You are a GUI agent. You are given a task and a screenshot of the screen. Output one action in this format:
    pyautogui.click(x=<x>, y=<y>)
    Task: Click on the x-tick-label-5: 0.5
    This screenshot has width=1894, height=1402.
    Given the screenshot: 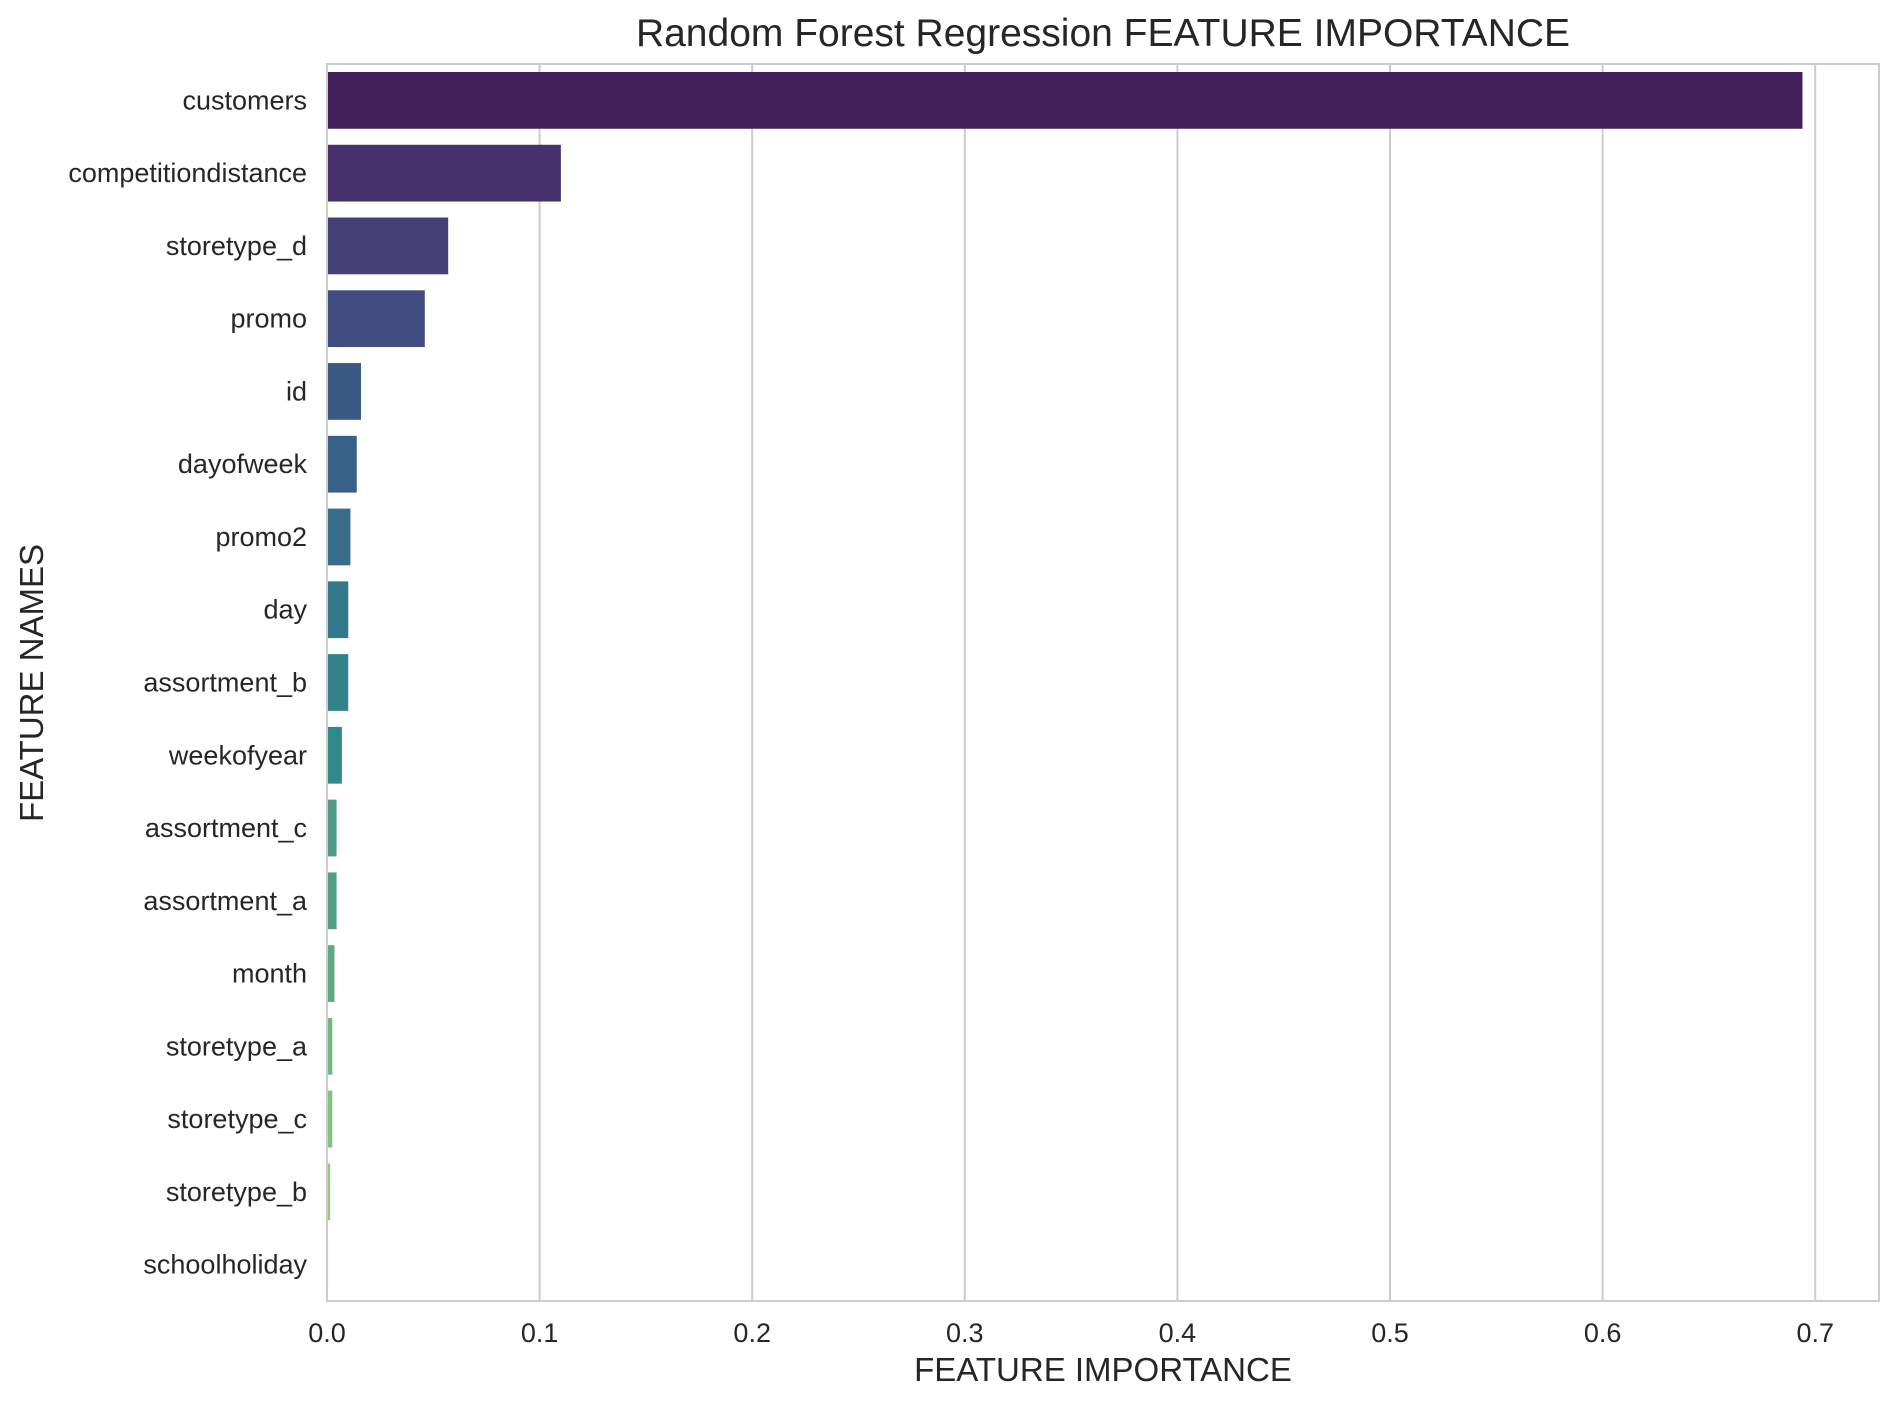 What is the action you would take?
    pyautogui.click(x=1390, y=1333)
    